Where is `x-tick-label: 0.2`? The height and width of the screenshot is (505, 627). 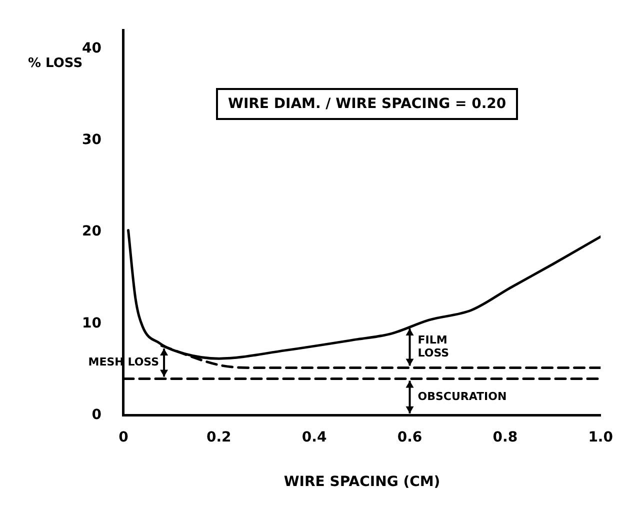 x-tick-label: 0.2 is located at coordinates (219, 437).